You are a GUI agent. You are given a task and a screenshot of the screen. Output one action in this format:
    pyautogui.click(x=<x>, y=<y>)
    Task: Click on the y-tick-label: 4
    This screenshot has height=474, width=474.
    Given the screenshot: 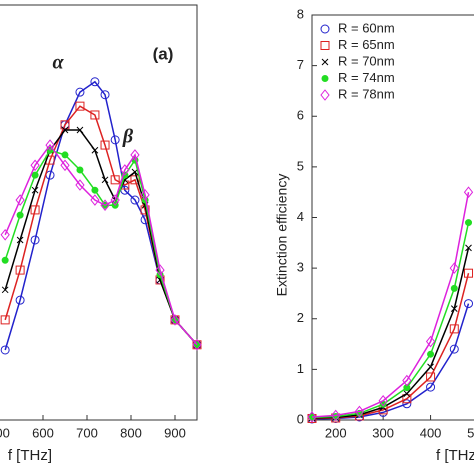 What is the action you would take?
    pyautogui.click(x=300, y=216)
    